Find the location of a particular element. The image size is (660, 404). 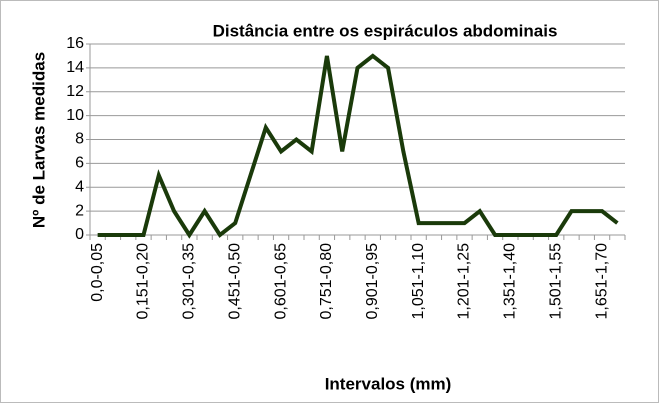

x-tick-label: 0,601-0,65 is located at coordinates (280, 281).